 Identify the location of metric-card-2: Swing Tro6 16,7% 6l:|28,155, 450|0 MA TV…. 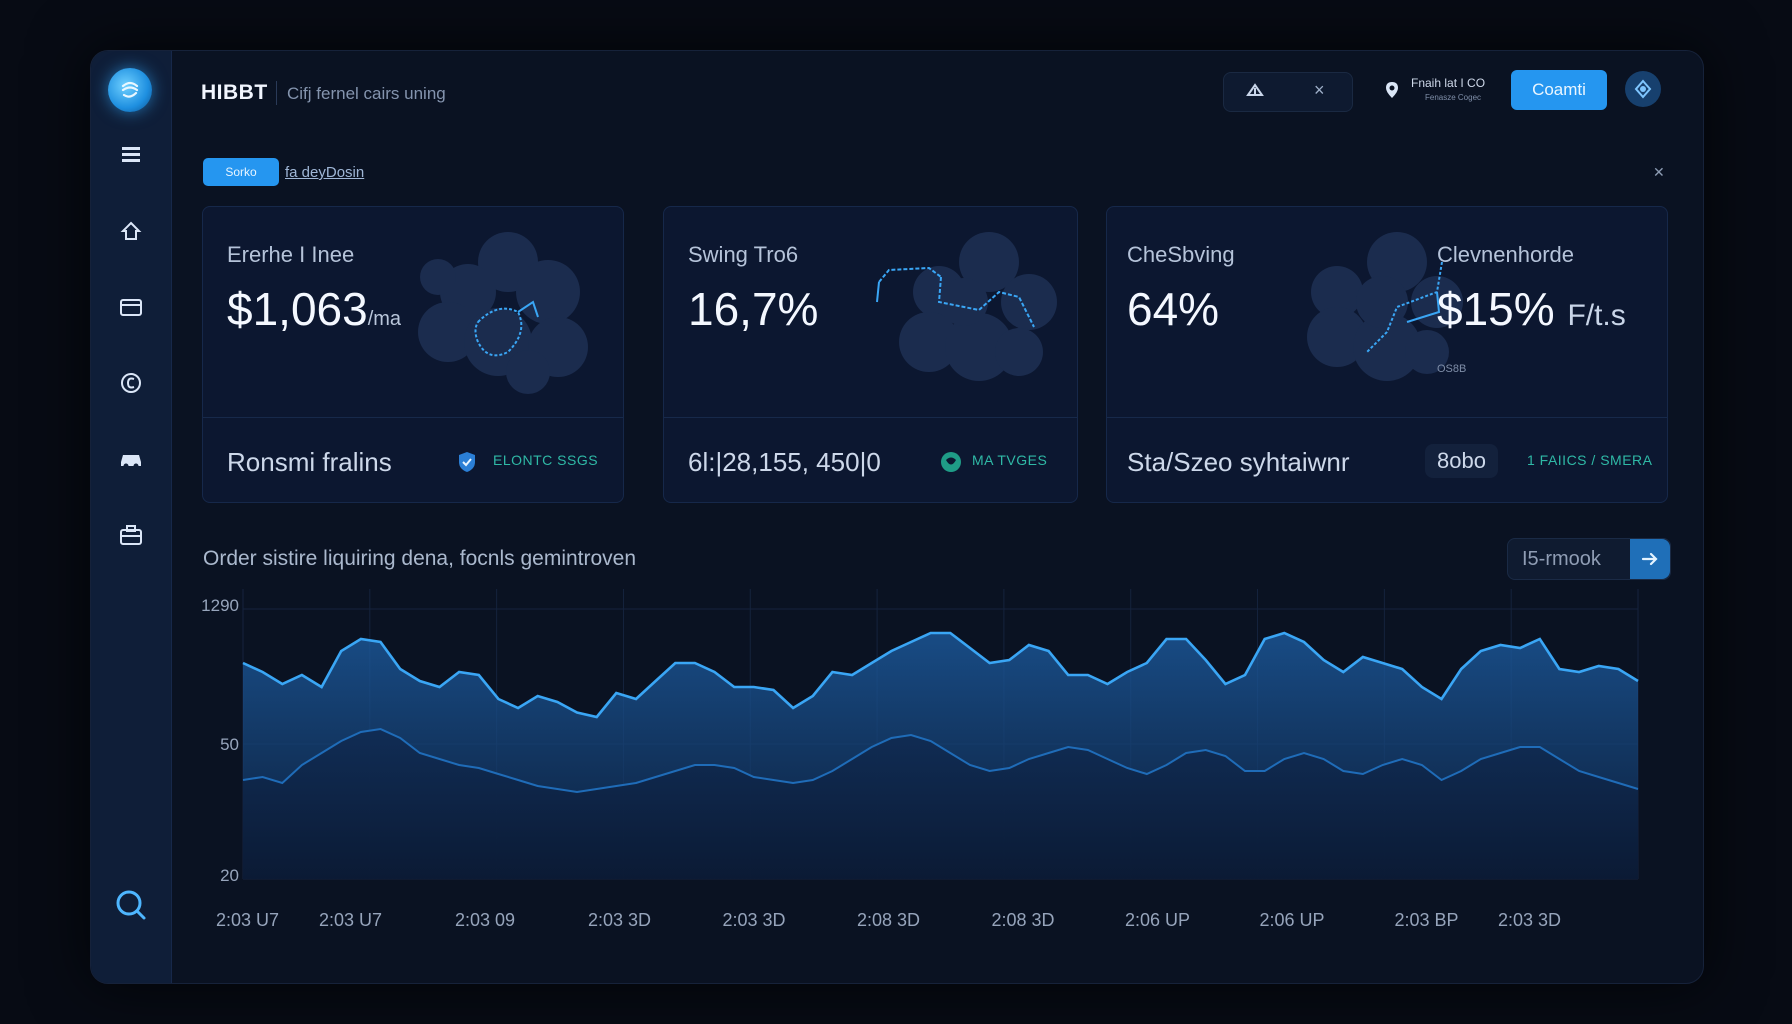
(870, 354).